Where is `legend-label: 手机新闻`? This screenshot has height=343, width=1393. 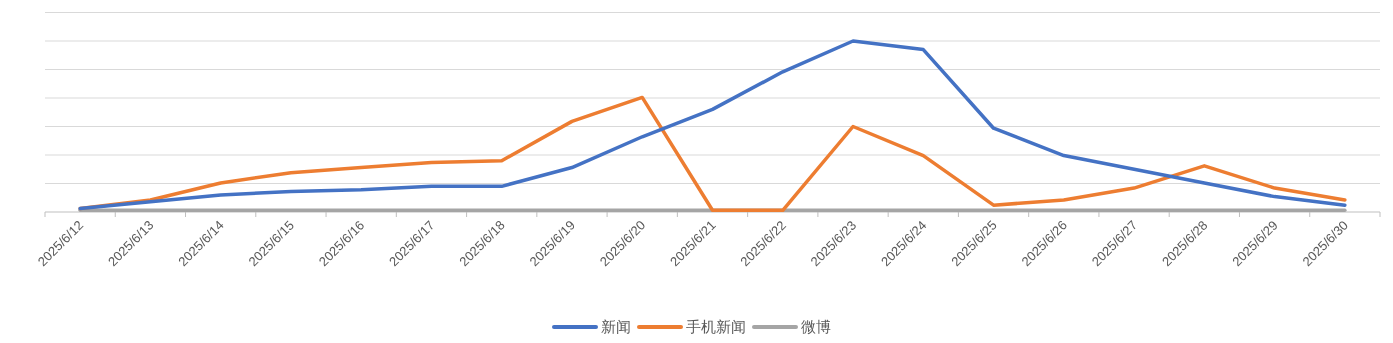
legend-label: 手机新闻 is located at coordinates (716, 326).